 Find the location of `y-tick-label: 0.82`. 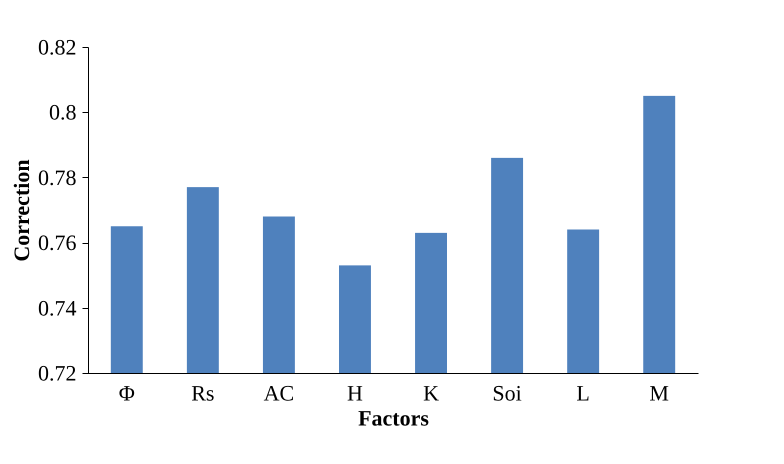

y-tick-label: 0.82 is located at coordinates (57, 47).